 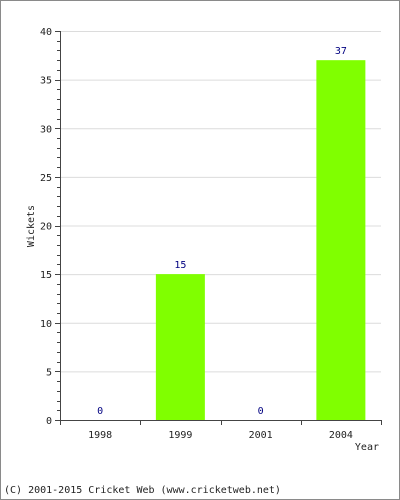 I want to click on y-tick-label: 20, so click(x=46, y=227).